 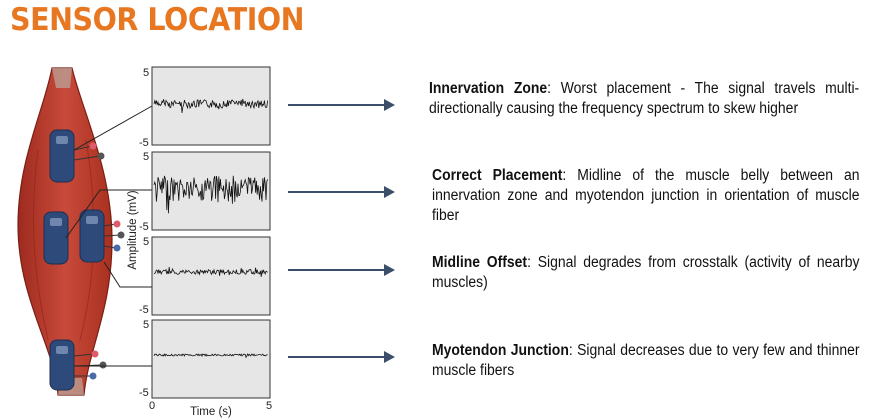 What do you see at coordinates (56, 238) in the screenshot?
I see `sensor-correct-placement` at bounding box center [56, 238].